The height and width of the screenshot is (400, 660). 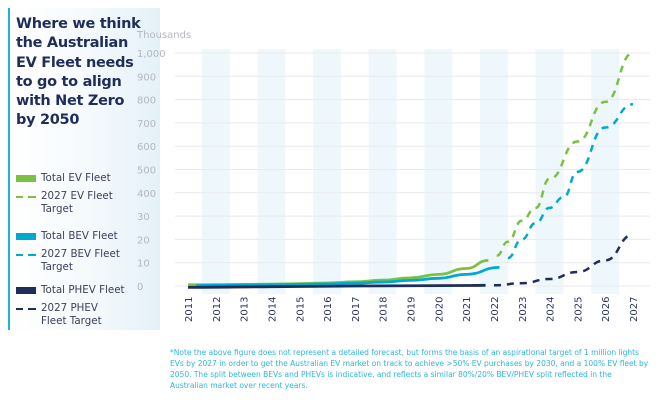 I want to click on legend-item: 2027 BEV Fleet Target, so click(x=68, y=261).